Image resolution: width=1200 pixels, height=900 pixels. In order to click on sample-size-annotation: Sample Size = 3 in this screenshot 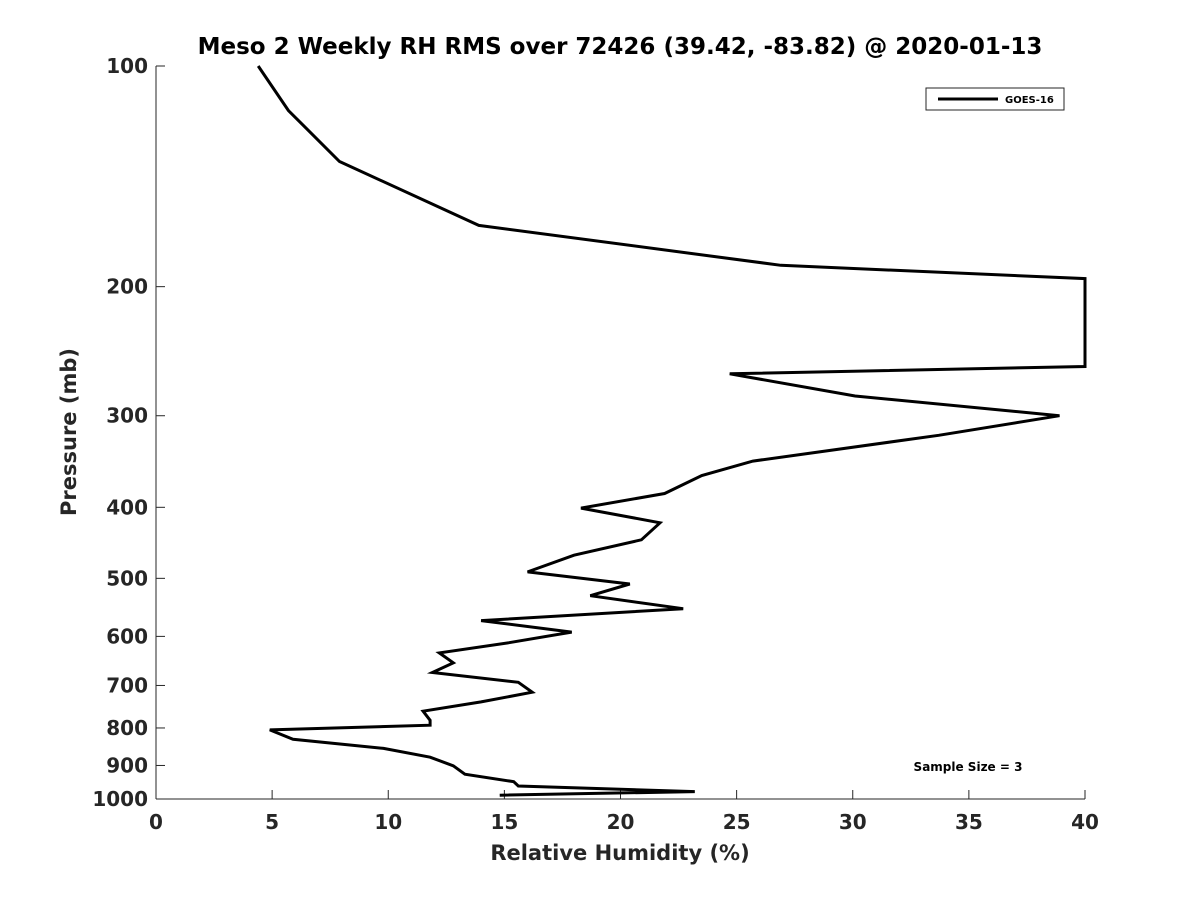, I will do `click(968, 767)`.